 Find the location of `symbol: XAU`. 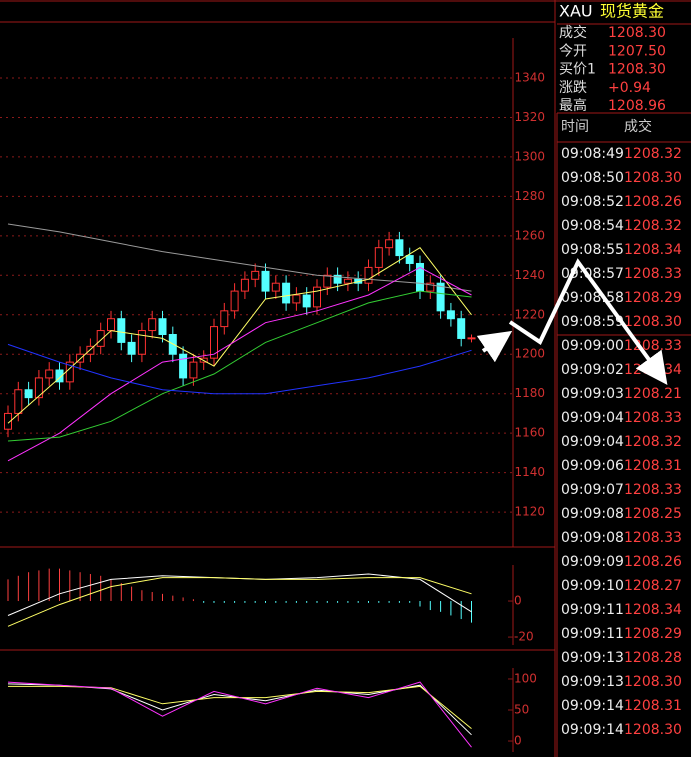

symbol: XAU is located at coordinates (576, 11).